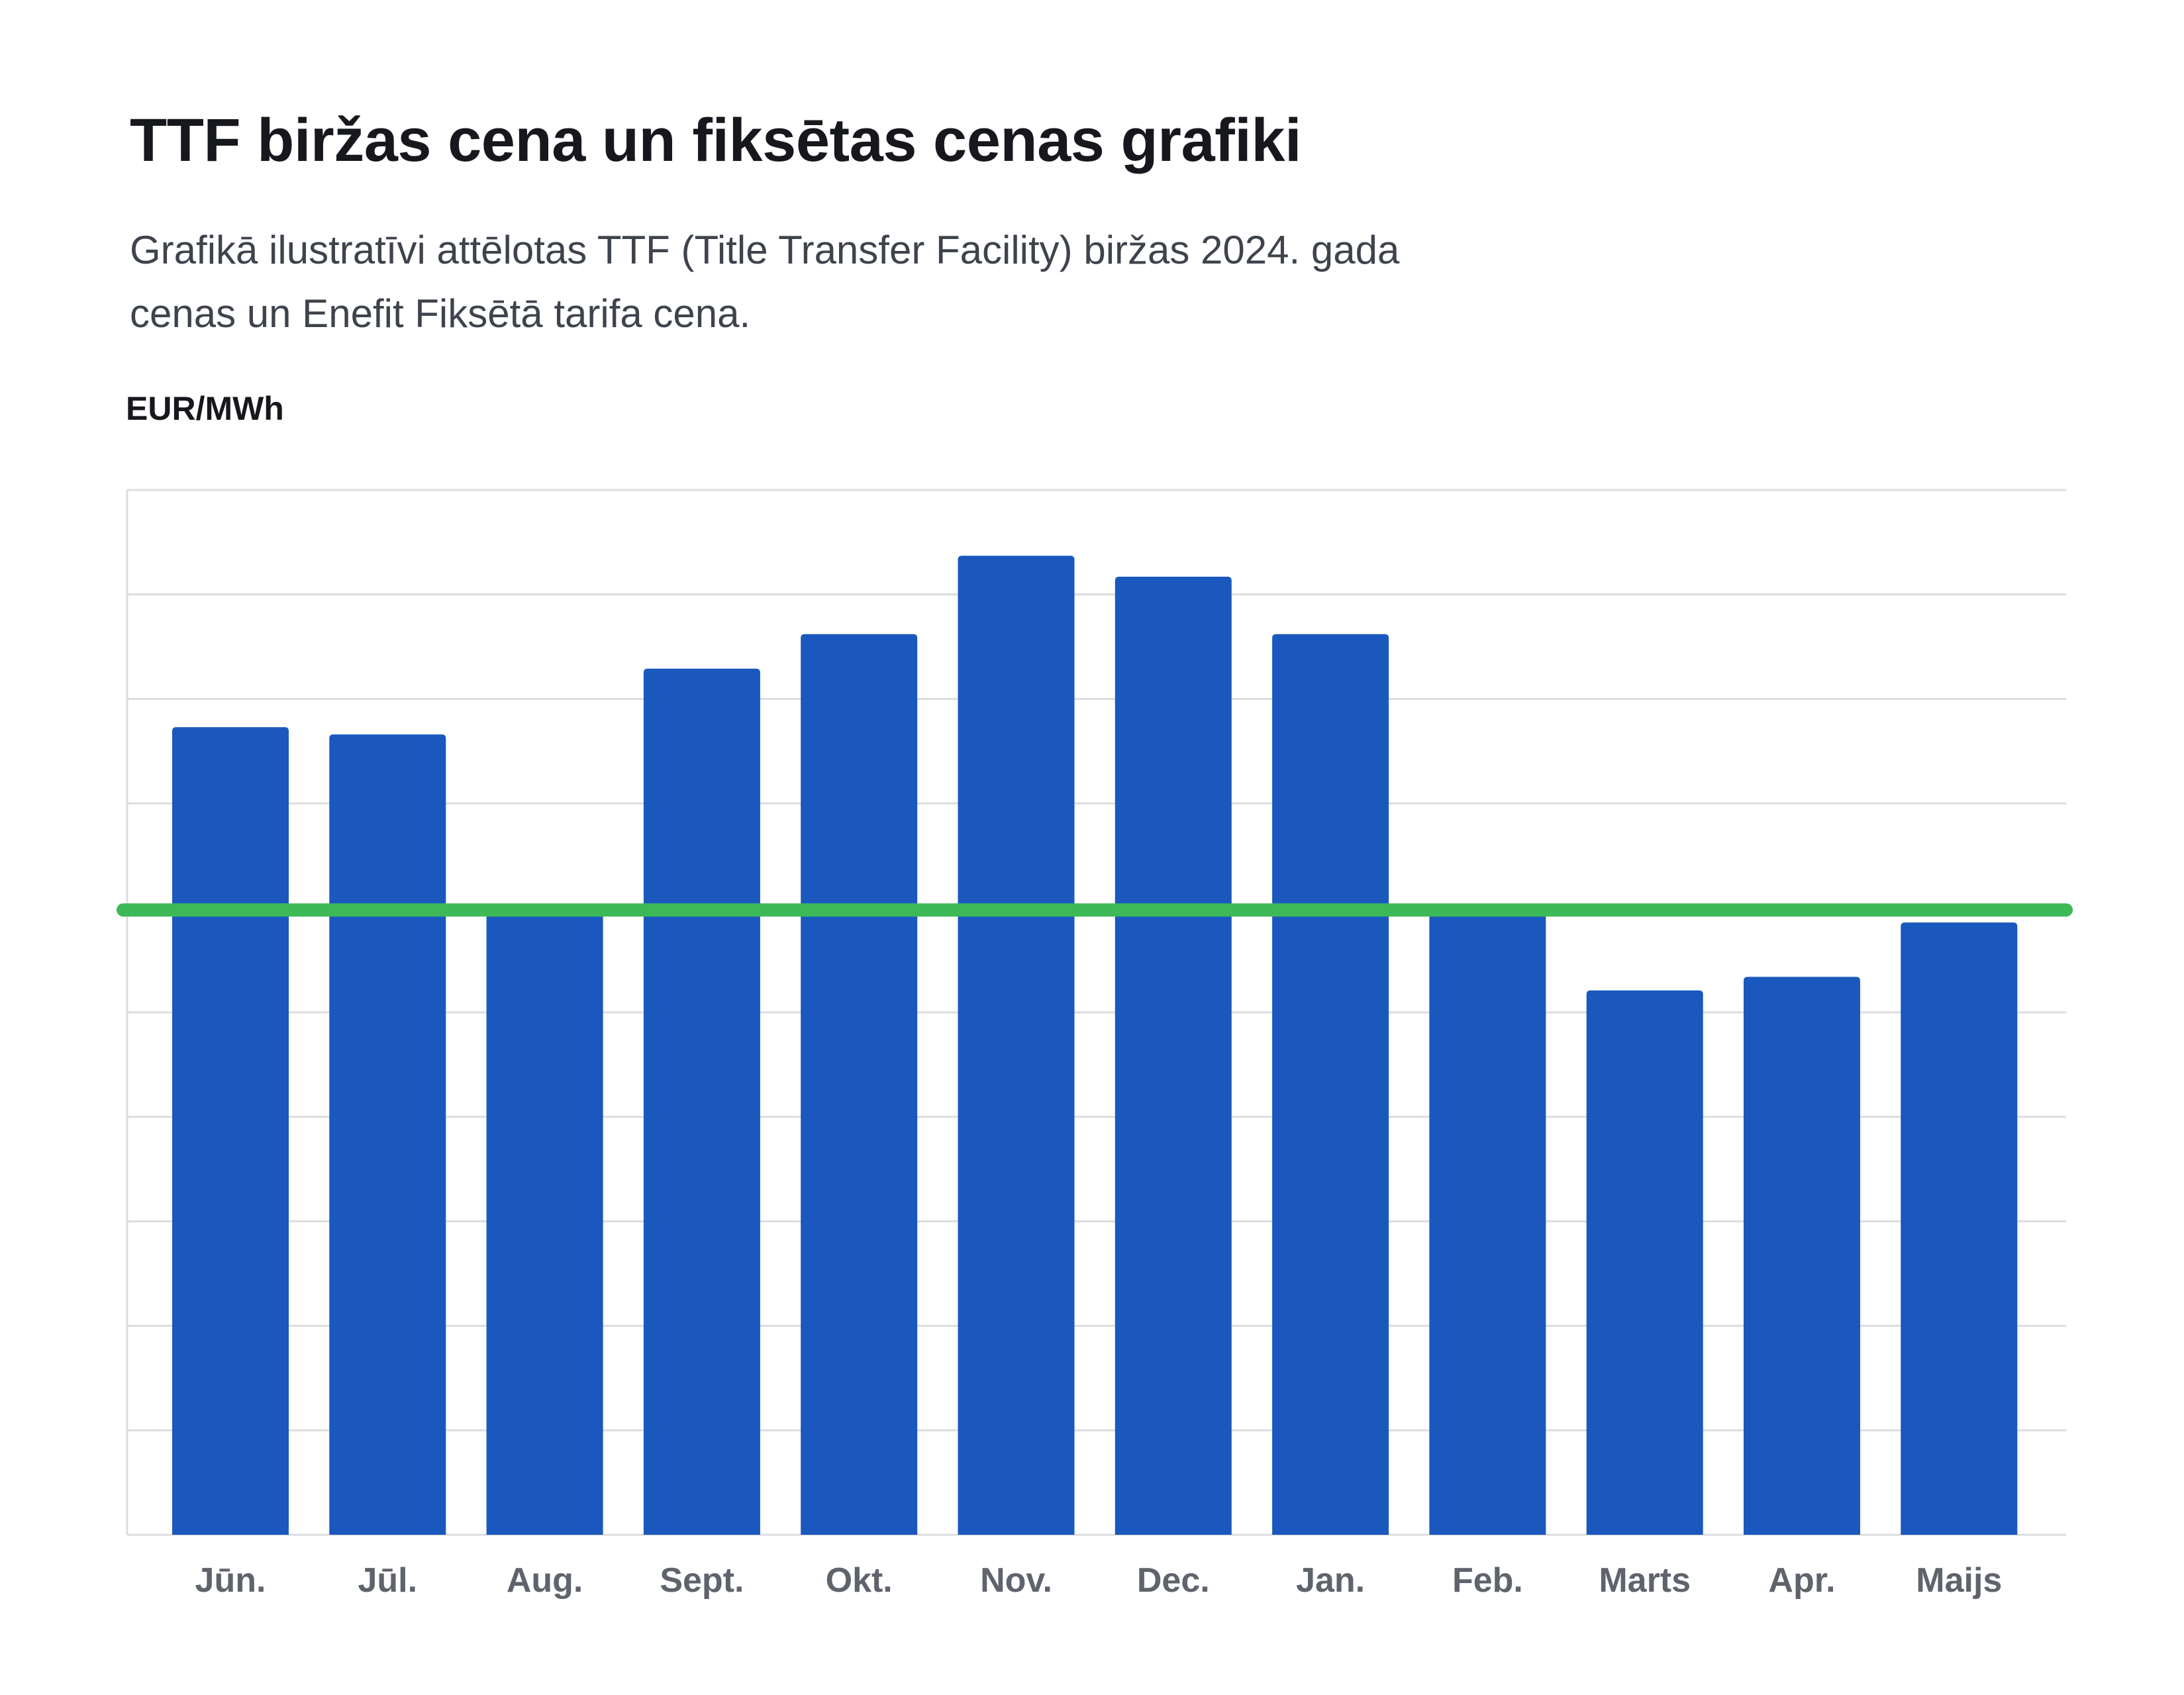 This screenshot has width=2184, height=1695. What do you see at coordinates (1487, 1221) in the screenshot?
I see `bar-feb` at bounding box center [1487, 1221].